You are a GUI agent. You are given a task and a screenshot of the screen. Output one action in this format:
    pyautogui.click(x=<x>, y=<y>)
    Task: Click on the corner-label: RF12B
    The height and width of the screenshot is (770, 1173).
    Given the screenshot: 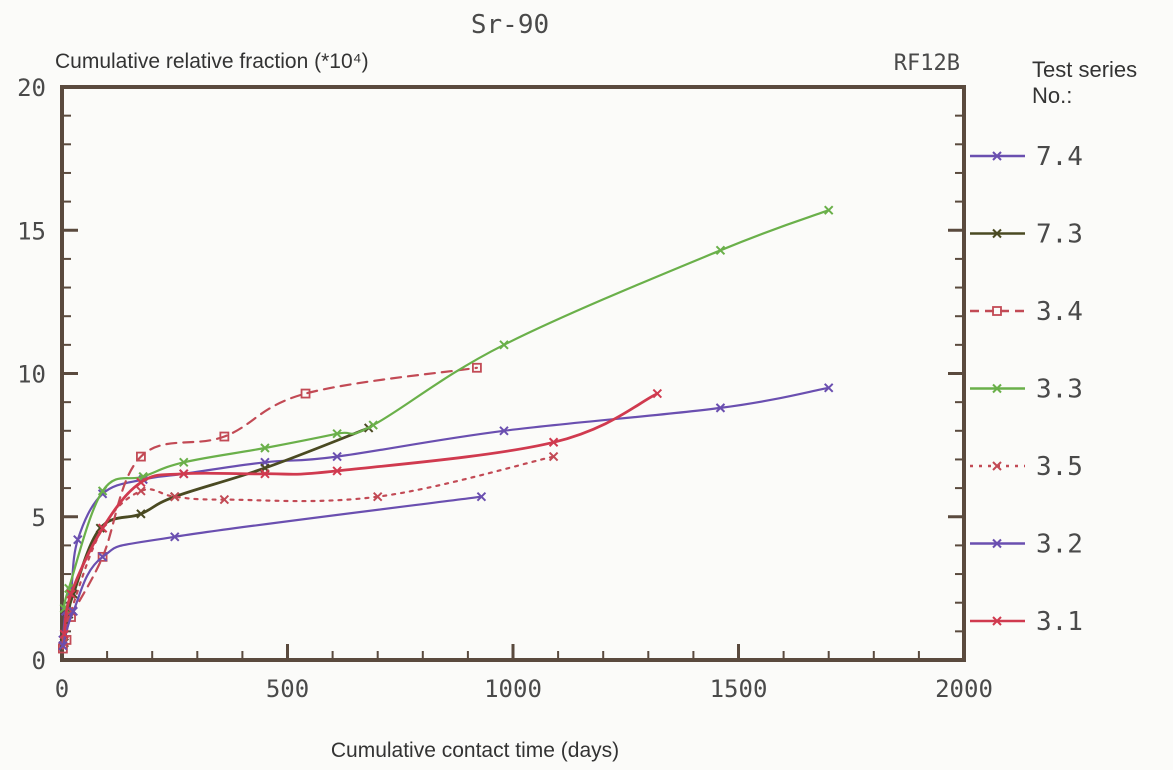 What is the action you would take?
    pyautogui.click(x=927, y=63)
    